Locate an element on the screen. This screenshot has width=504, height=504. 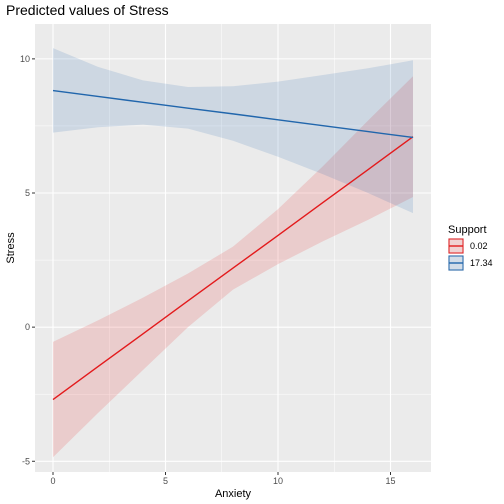
y-axis-title: Stress is located at coordinates (11, 248).